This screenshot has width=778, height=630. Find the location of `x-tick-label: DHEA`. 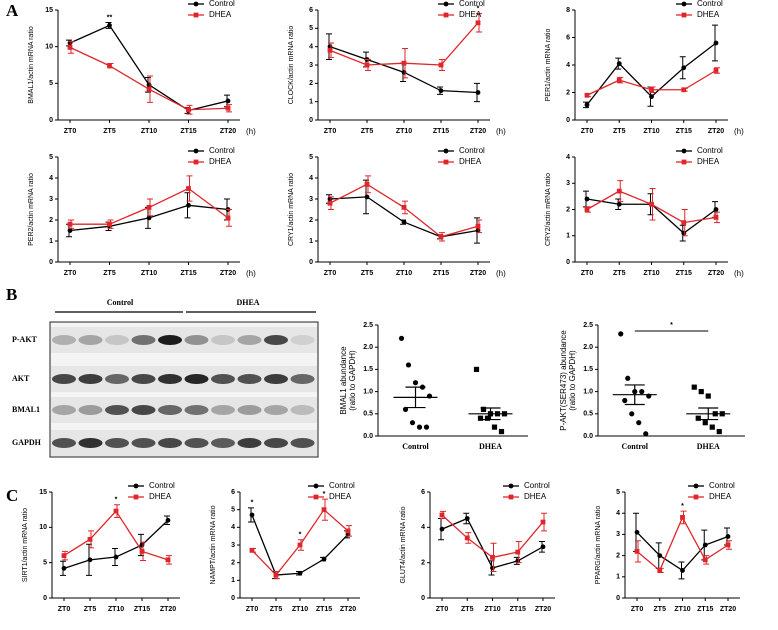

x-tick-label: DHEA is located at coordinates (490, 446).